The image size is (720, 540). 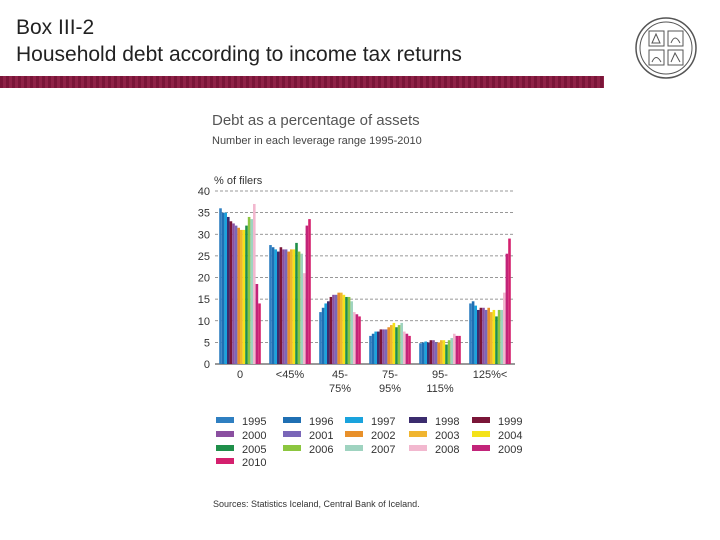 I want to click on y-tick-label: 10, so click(x=204, y=322).